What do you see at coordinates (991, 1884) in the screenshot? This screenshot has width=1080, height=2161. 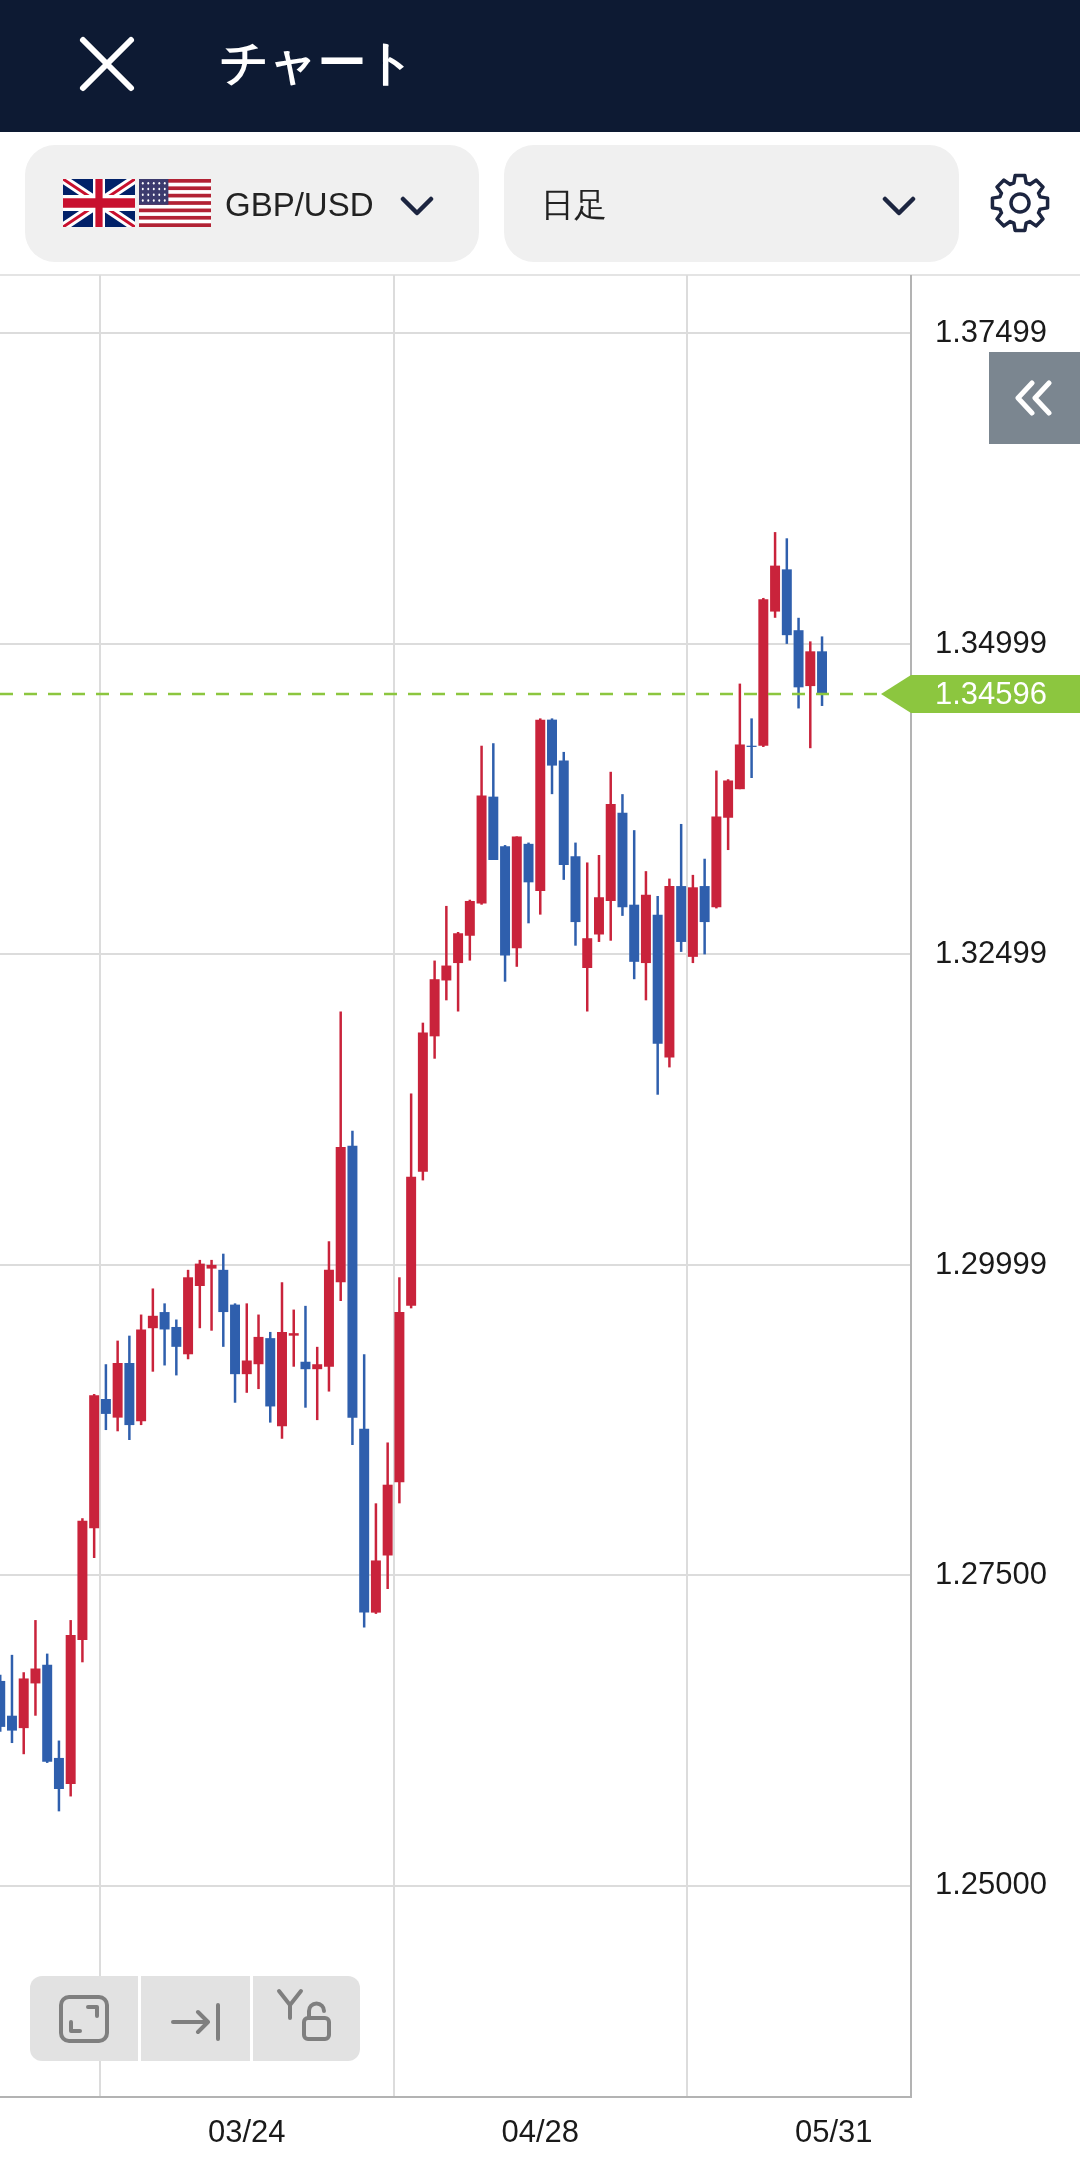 I see `y-tick-label: 1.25000` at bounding box center [991, 1884].